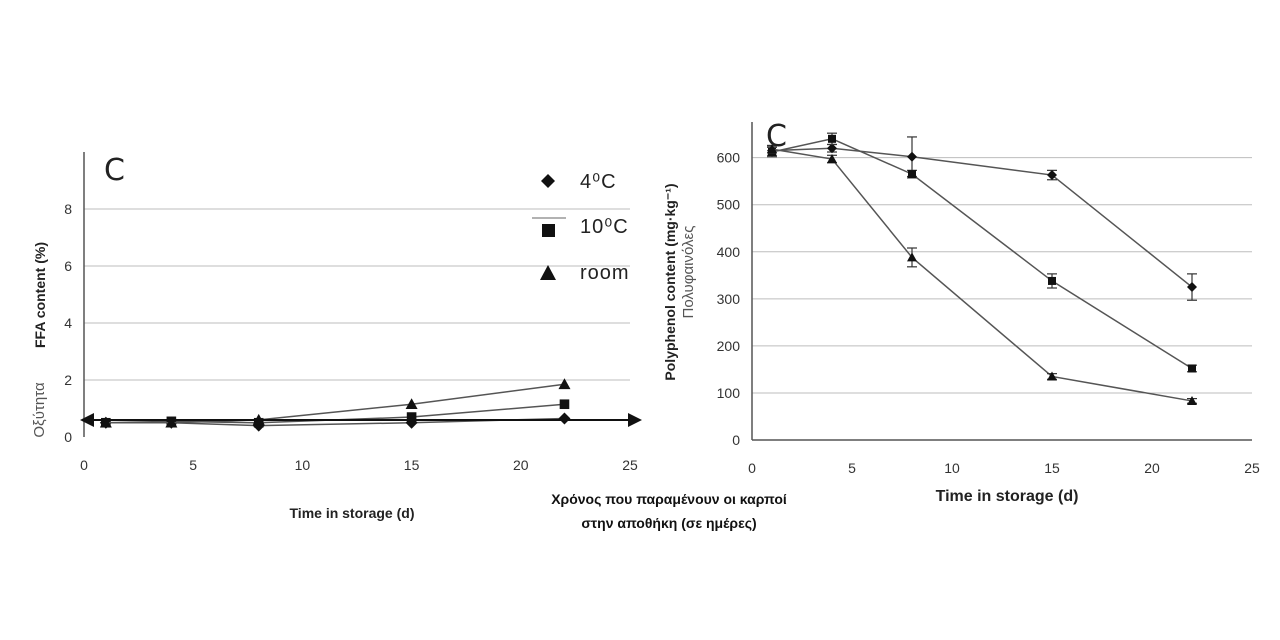 Image resolution: width=1280 pixels, height=640 pixels. I want to click on right-x-tick-label: 15, so click(1052, 468).